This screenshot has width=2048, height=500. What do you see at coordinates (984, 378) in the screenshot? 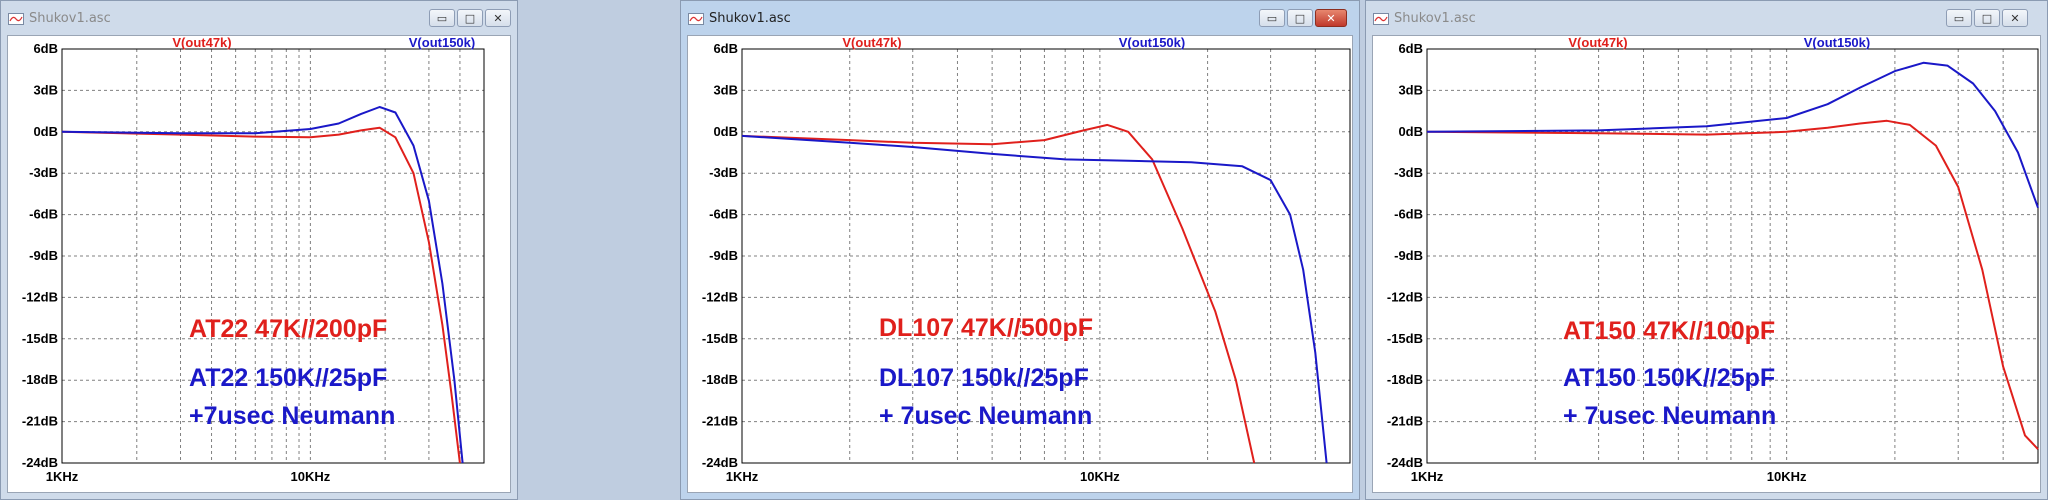
I see `blue-annotation-line1: DL107 150k//25pF` at bounding box center [984, 378].